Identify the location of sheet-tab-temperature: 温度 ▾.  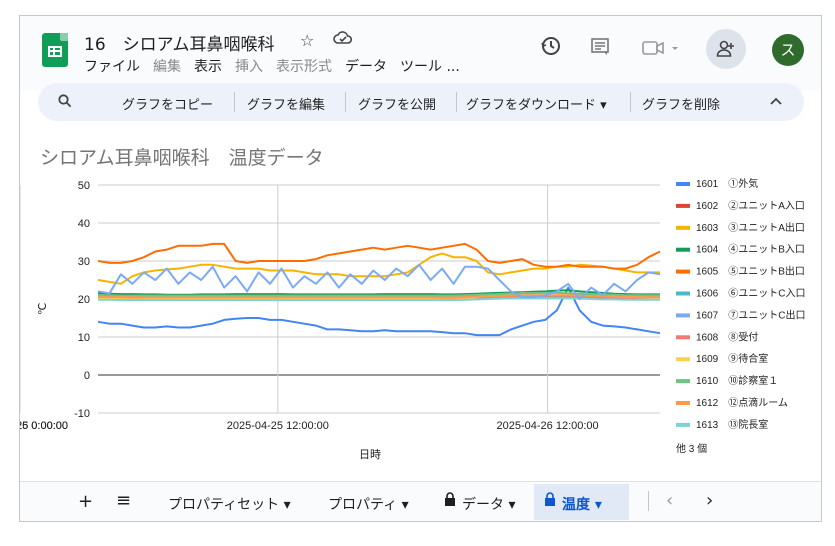
(581, 502).